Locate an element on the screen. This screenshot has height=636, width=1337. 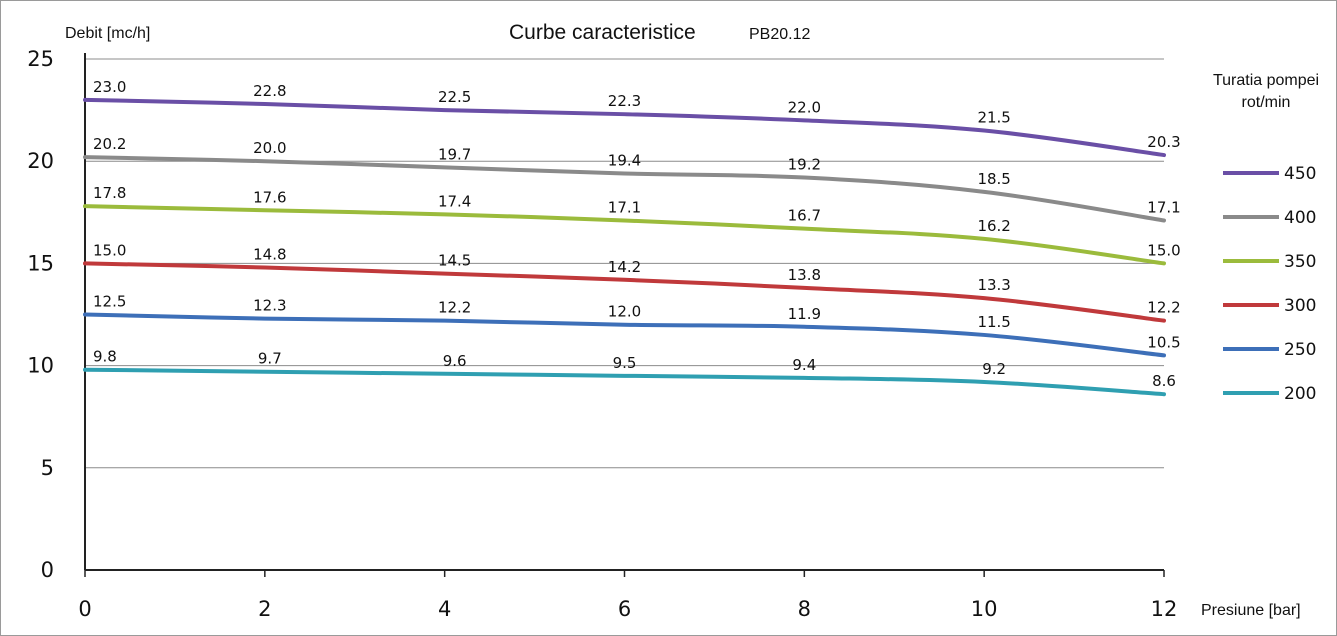
data-label-200-x4: 9.6 is located at coordinates (455, 361).